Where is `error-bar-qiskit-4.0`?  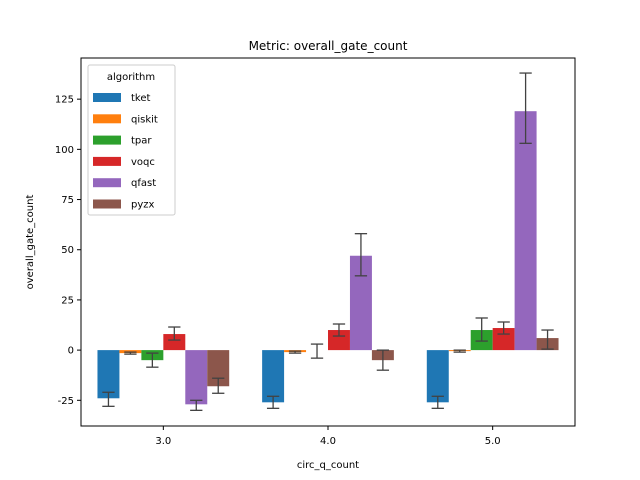 error-bar-qiskit-4.0 is located at coordinates (295, 352).